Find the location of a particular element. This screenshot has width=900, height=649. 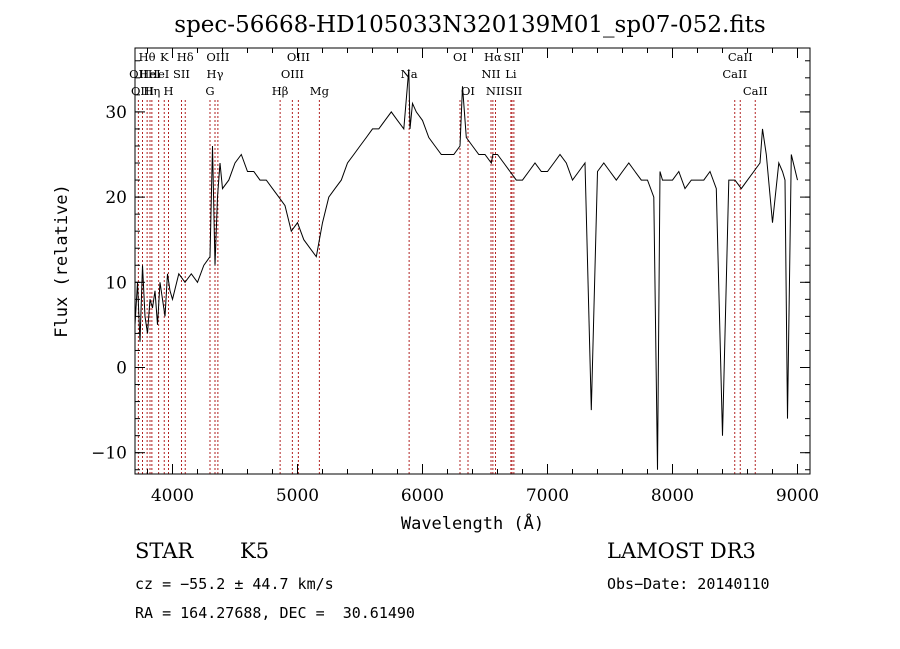

y-tick-label: 30 is located at coordinates (116, 113).